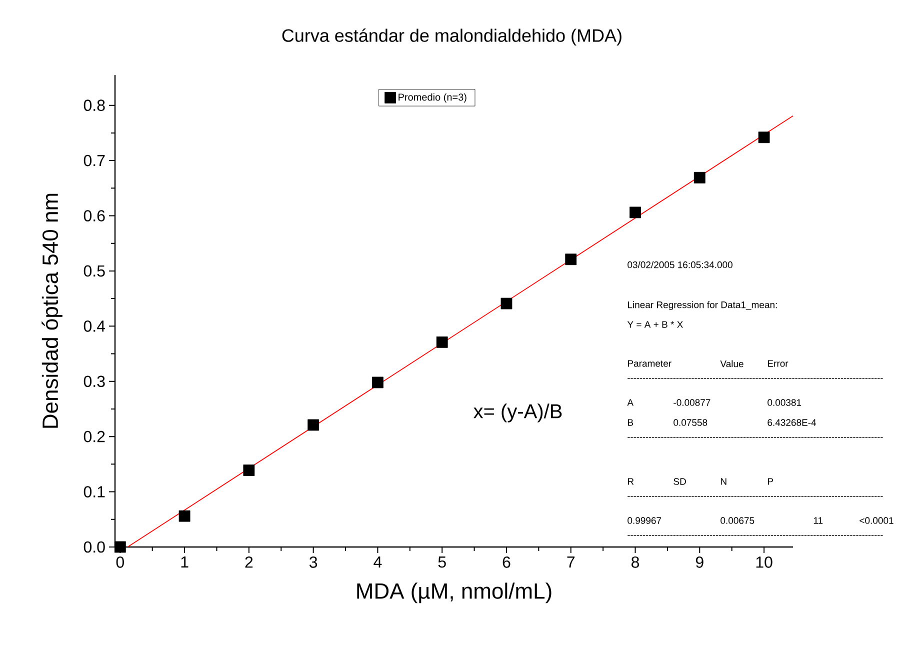 This screenshot has height=658, width=904. Describe the element at coordinates (454, 593) in the screenshot. I see `x-axis-title: MDA (µM, nmol/mL)` at that location.